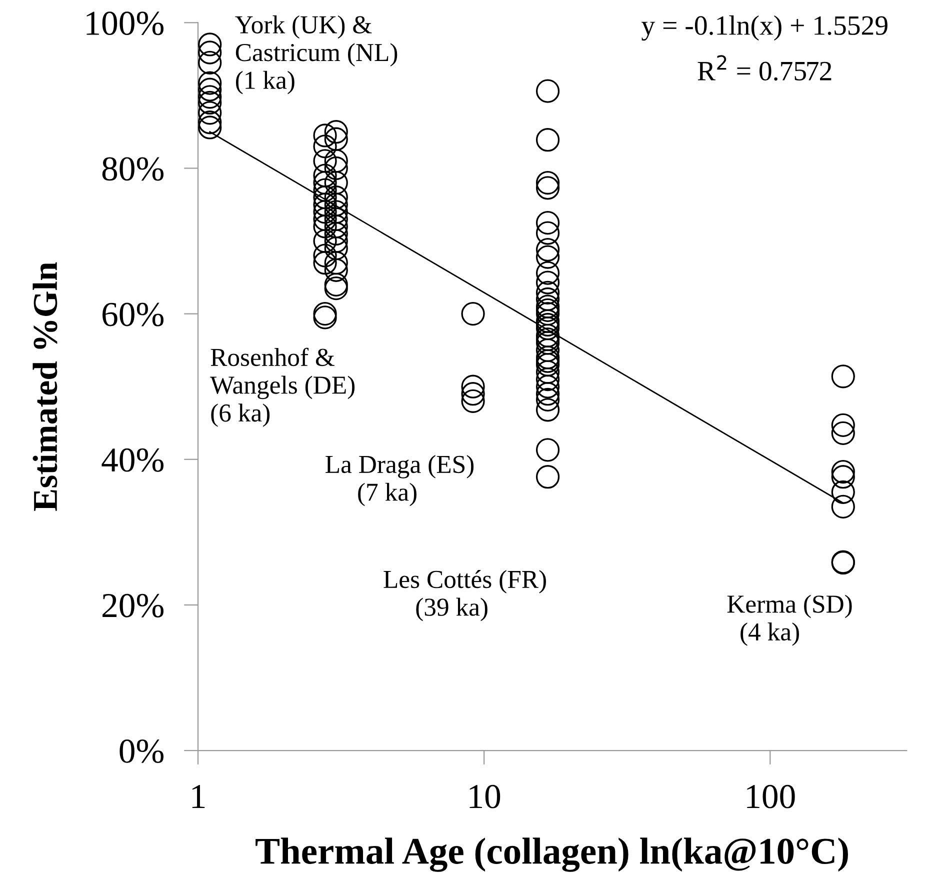  I want to click on annotation: La Draga (ES) (7 ka), so click(400, 480).